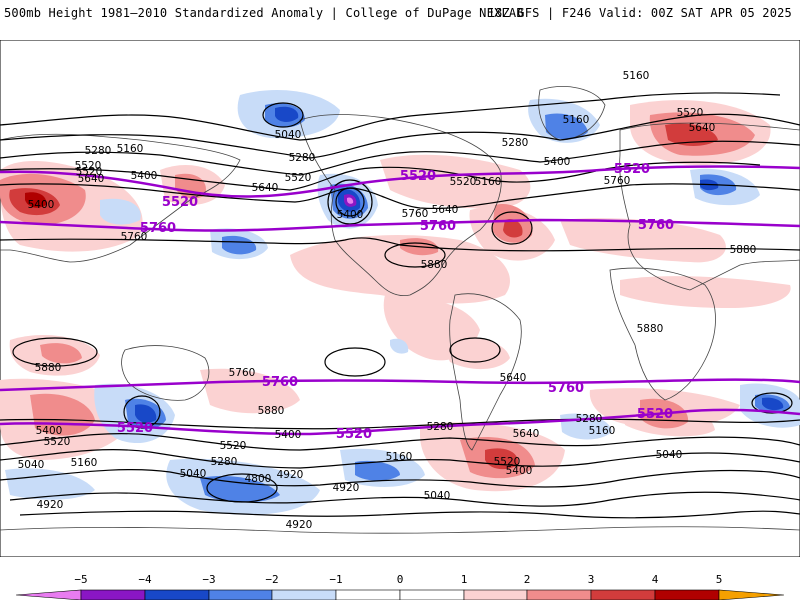 This screenshot has width=800, height=604. Describe the element at coordinates (400, 579) in the screenshot. I see `colorbar-tick: 0` at that location.